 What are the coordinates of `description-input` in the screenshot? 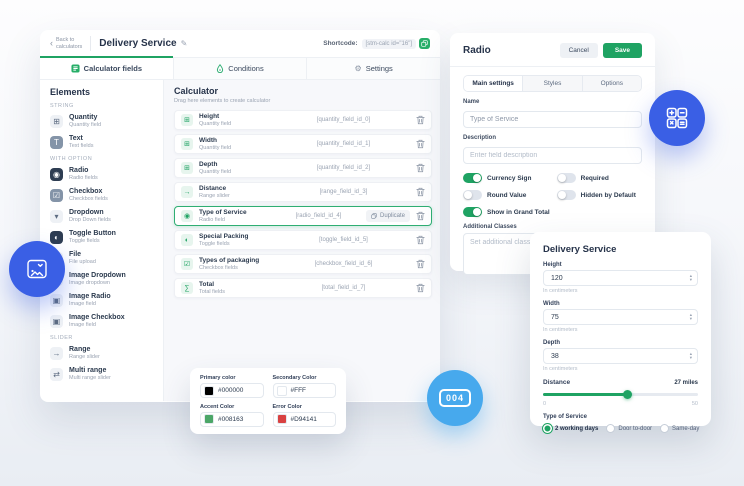 It's located at (552, 155).